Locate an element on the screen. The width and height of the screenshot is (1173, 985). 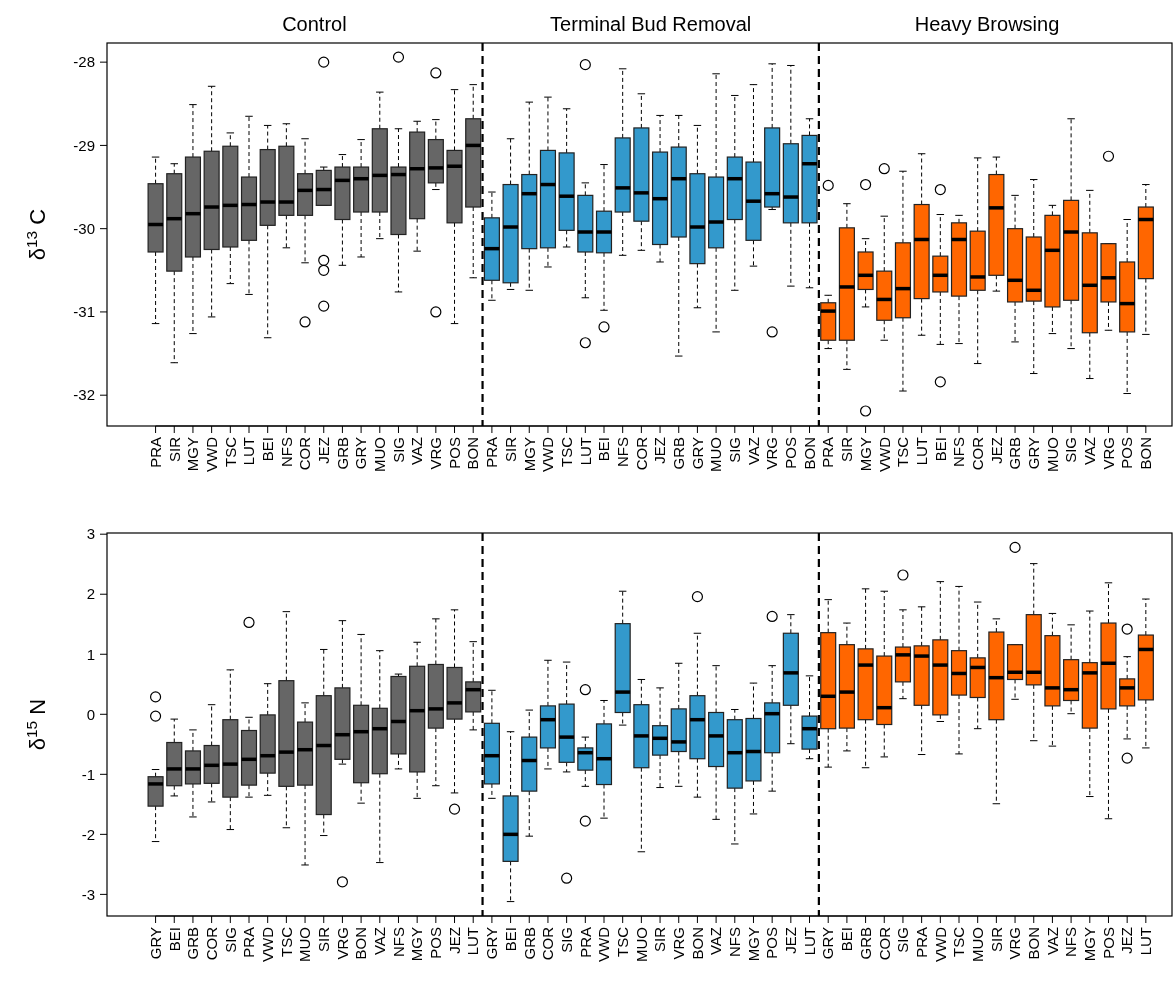
y-tick-label: 0 is located at coordinates (90, 714).